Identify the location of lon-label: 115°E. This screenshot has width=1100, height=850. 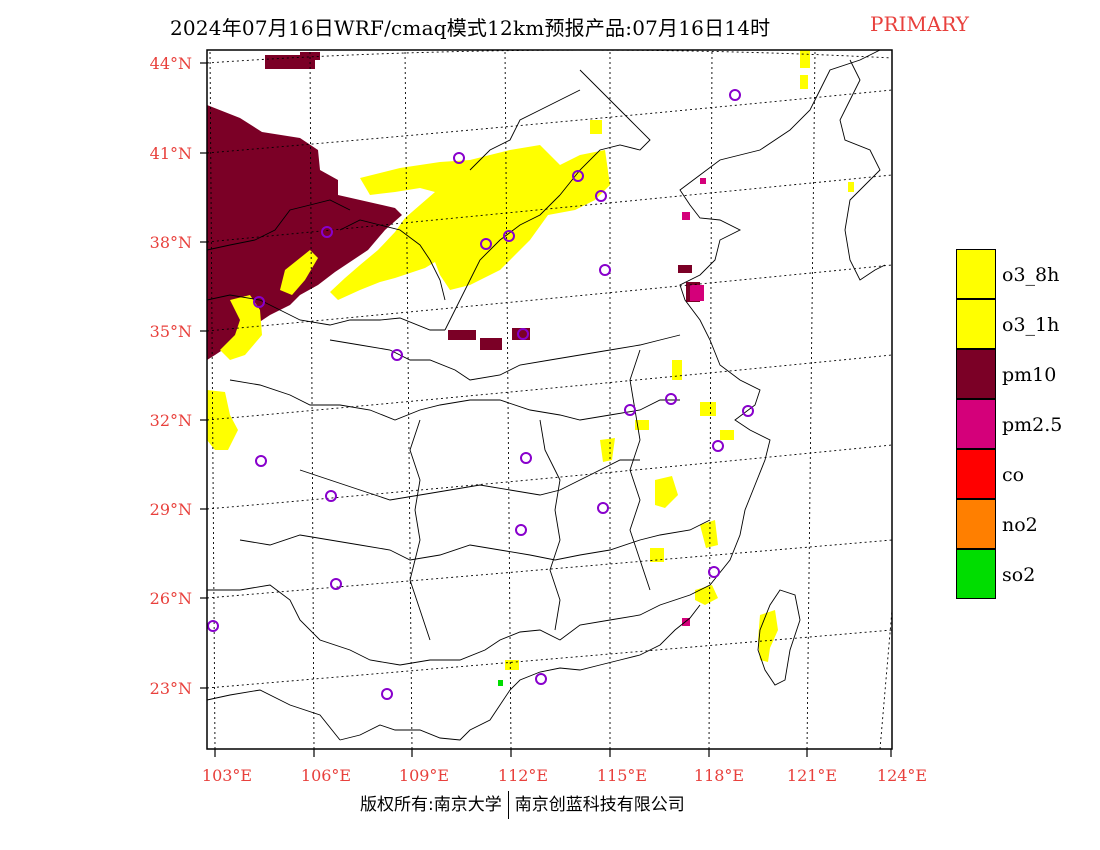
(622, 775).